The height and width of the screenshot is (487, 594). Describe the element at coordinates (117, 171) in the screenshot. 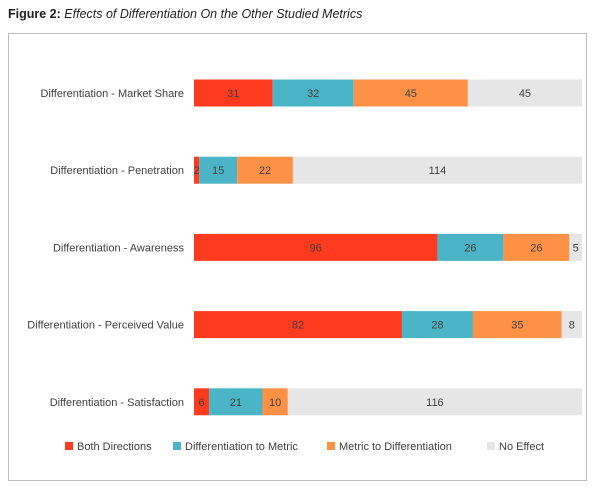

I see `category-label: Differentiation - Penetration` at that location.